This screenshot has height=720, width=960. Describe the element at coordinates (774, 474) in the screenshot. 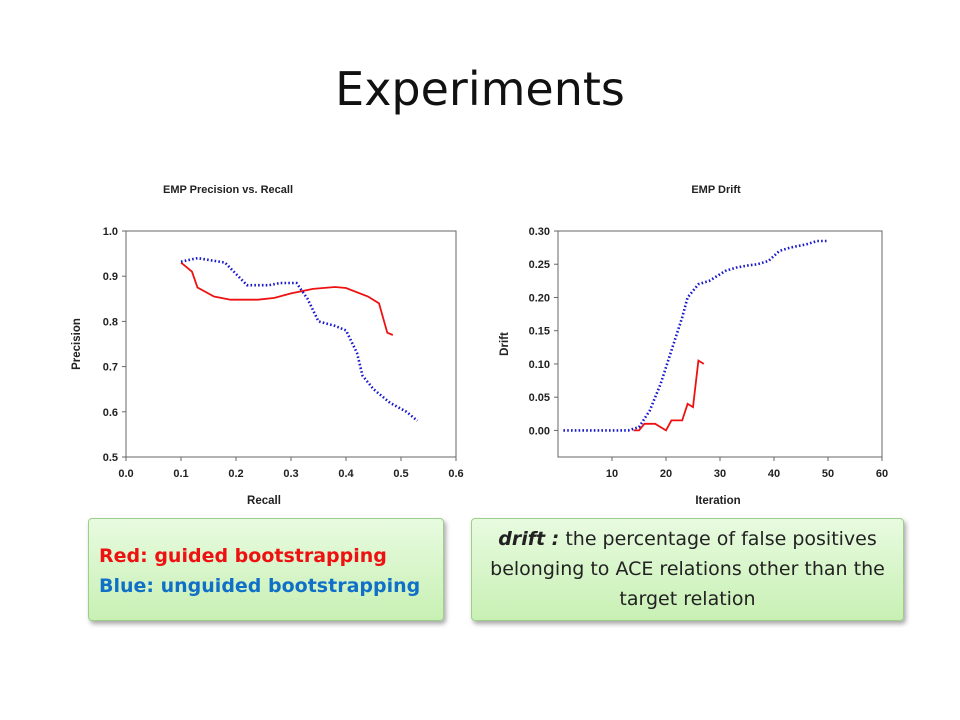

I see `x-tick-label: 40` at that location.